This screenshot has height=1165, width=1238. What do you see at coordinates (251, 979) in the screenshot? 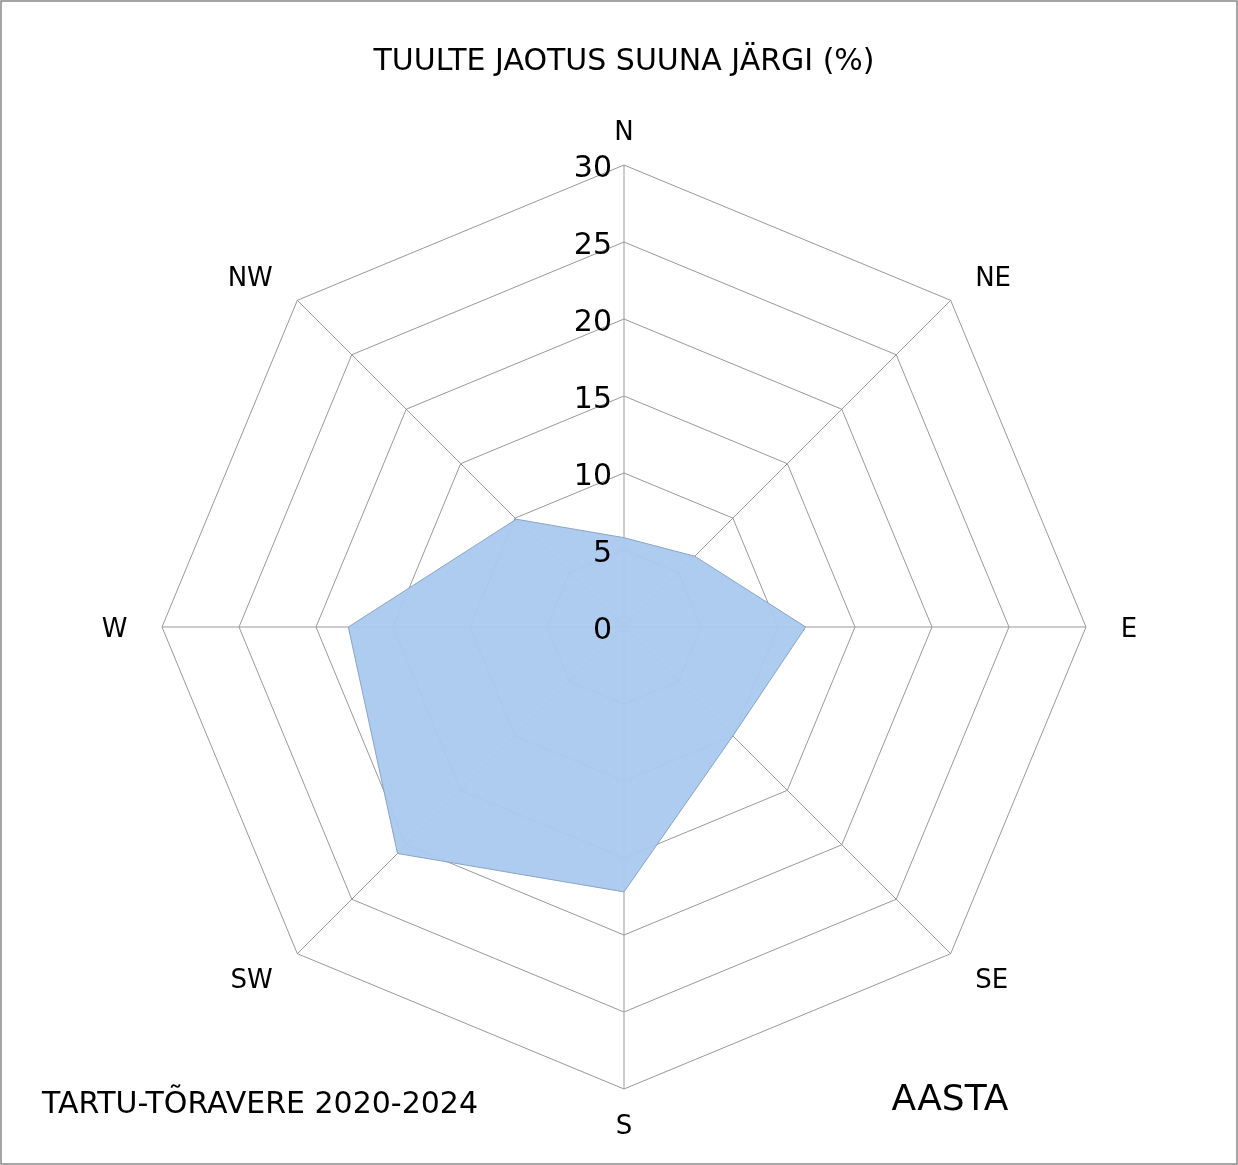
I see `spoke-label: SW` at bounding box center [251, 979].